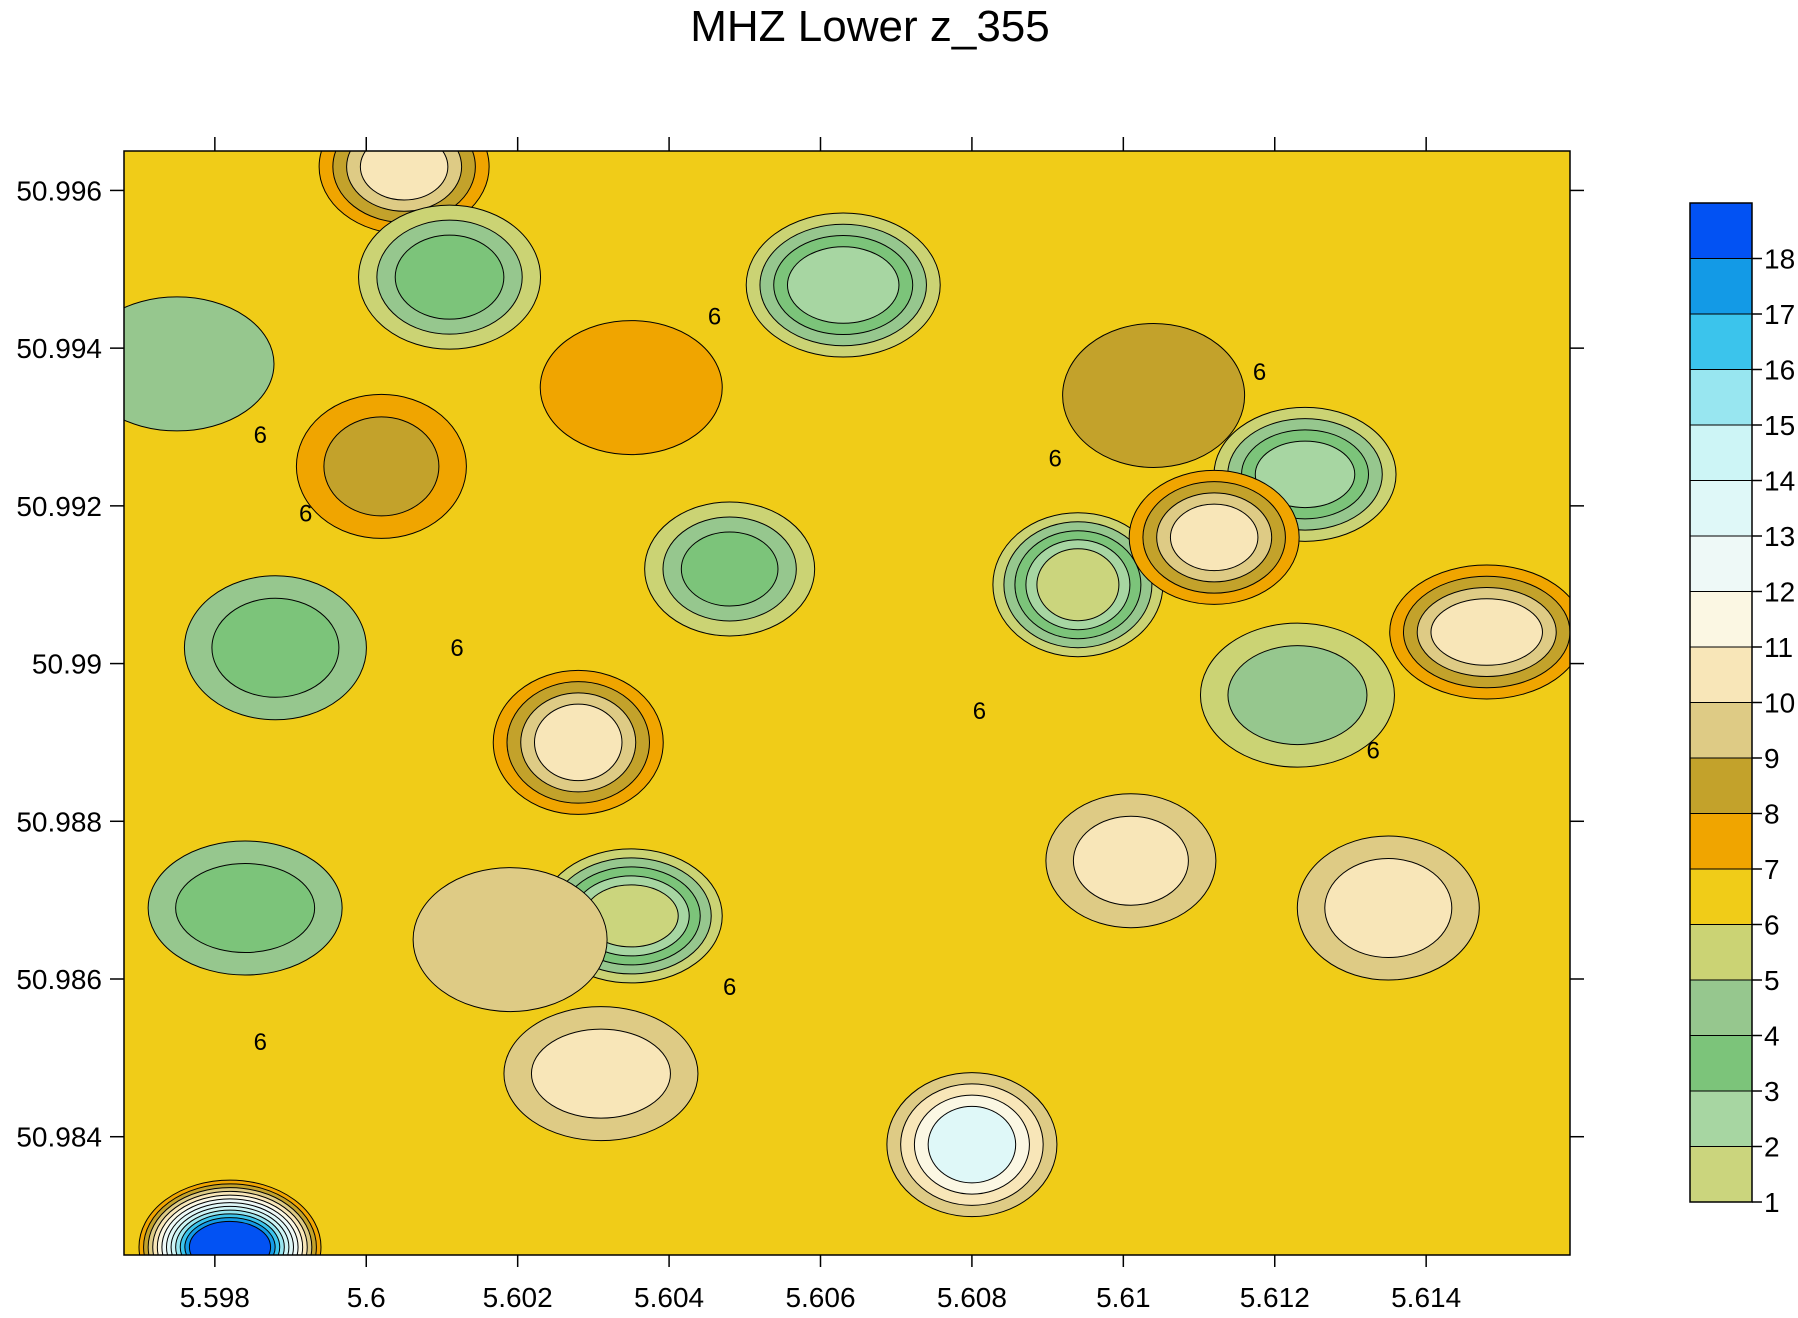  I want to click on colorbar-label: 7, so click(1772, 869).